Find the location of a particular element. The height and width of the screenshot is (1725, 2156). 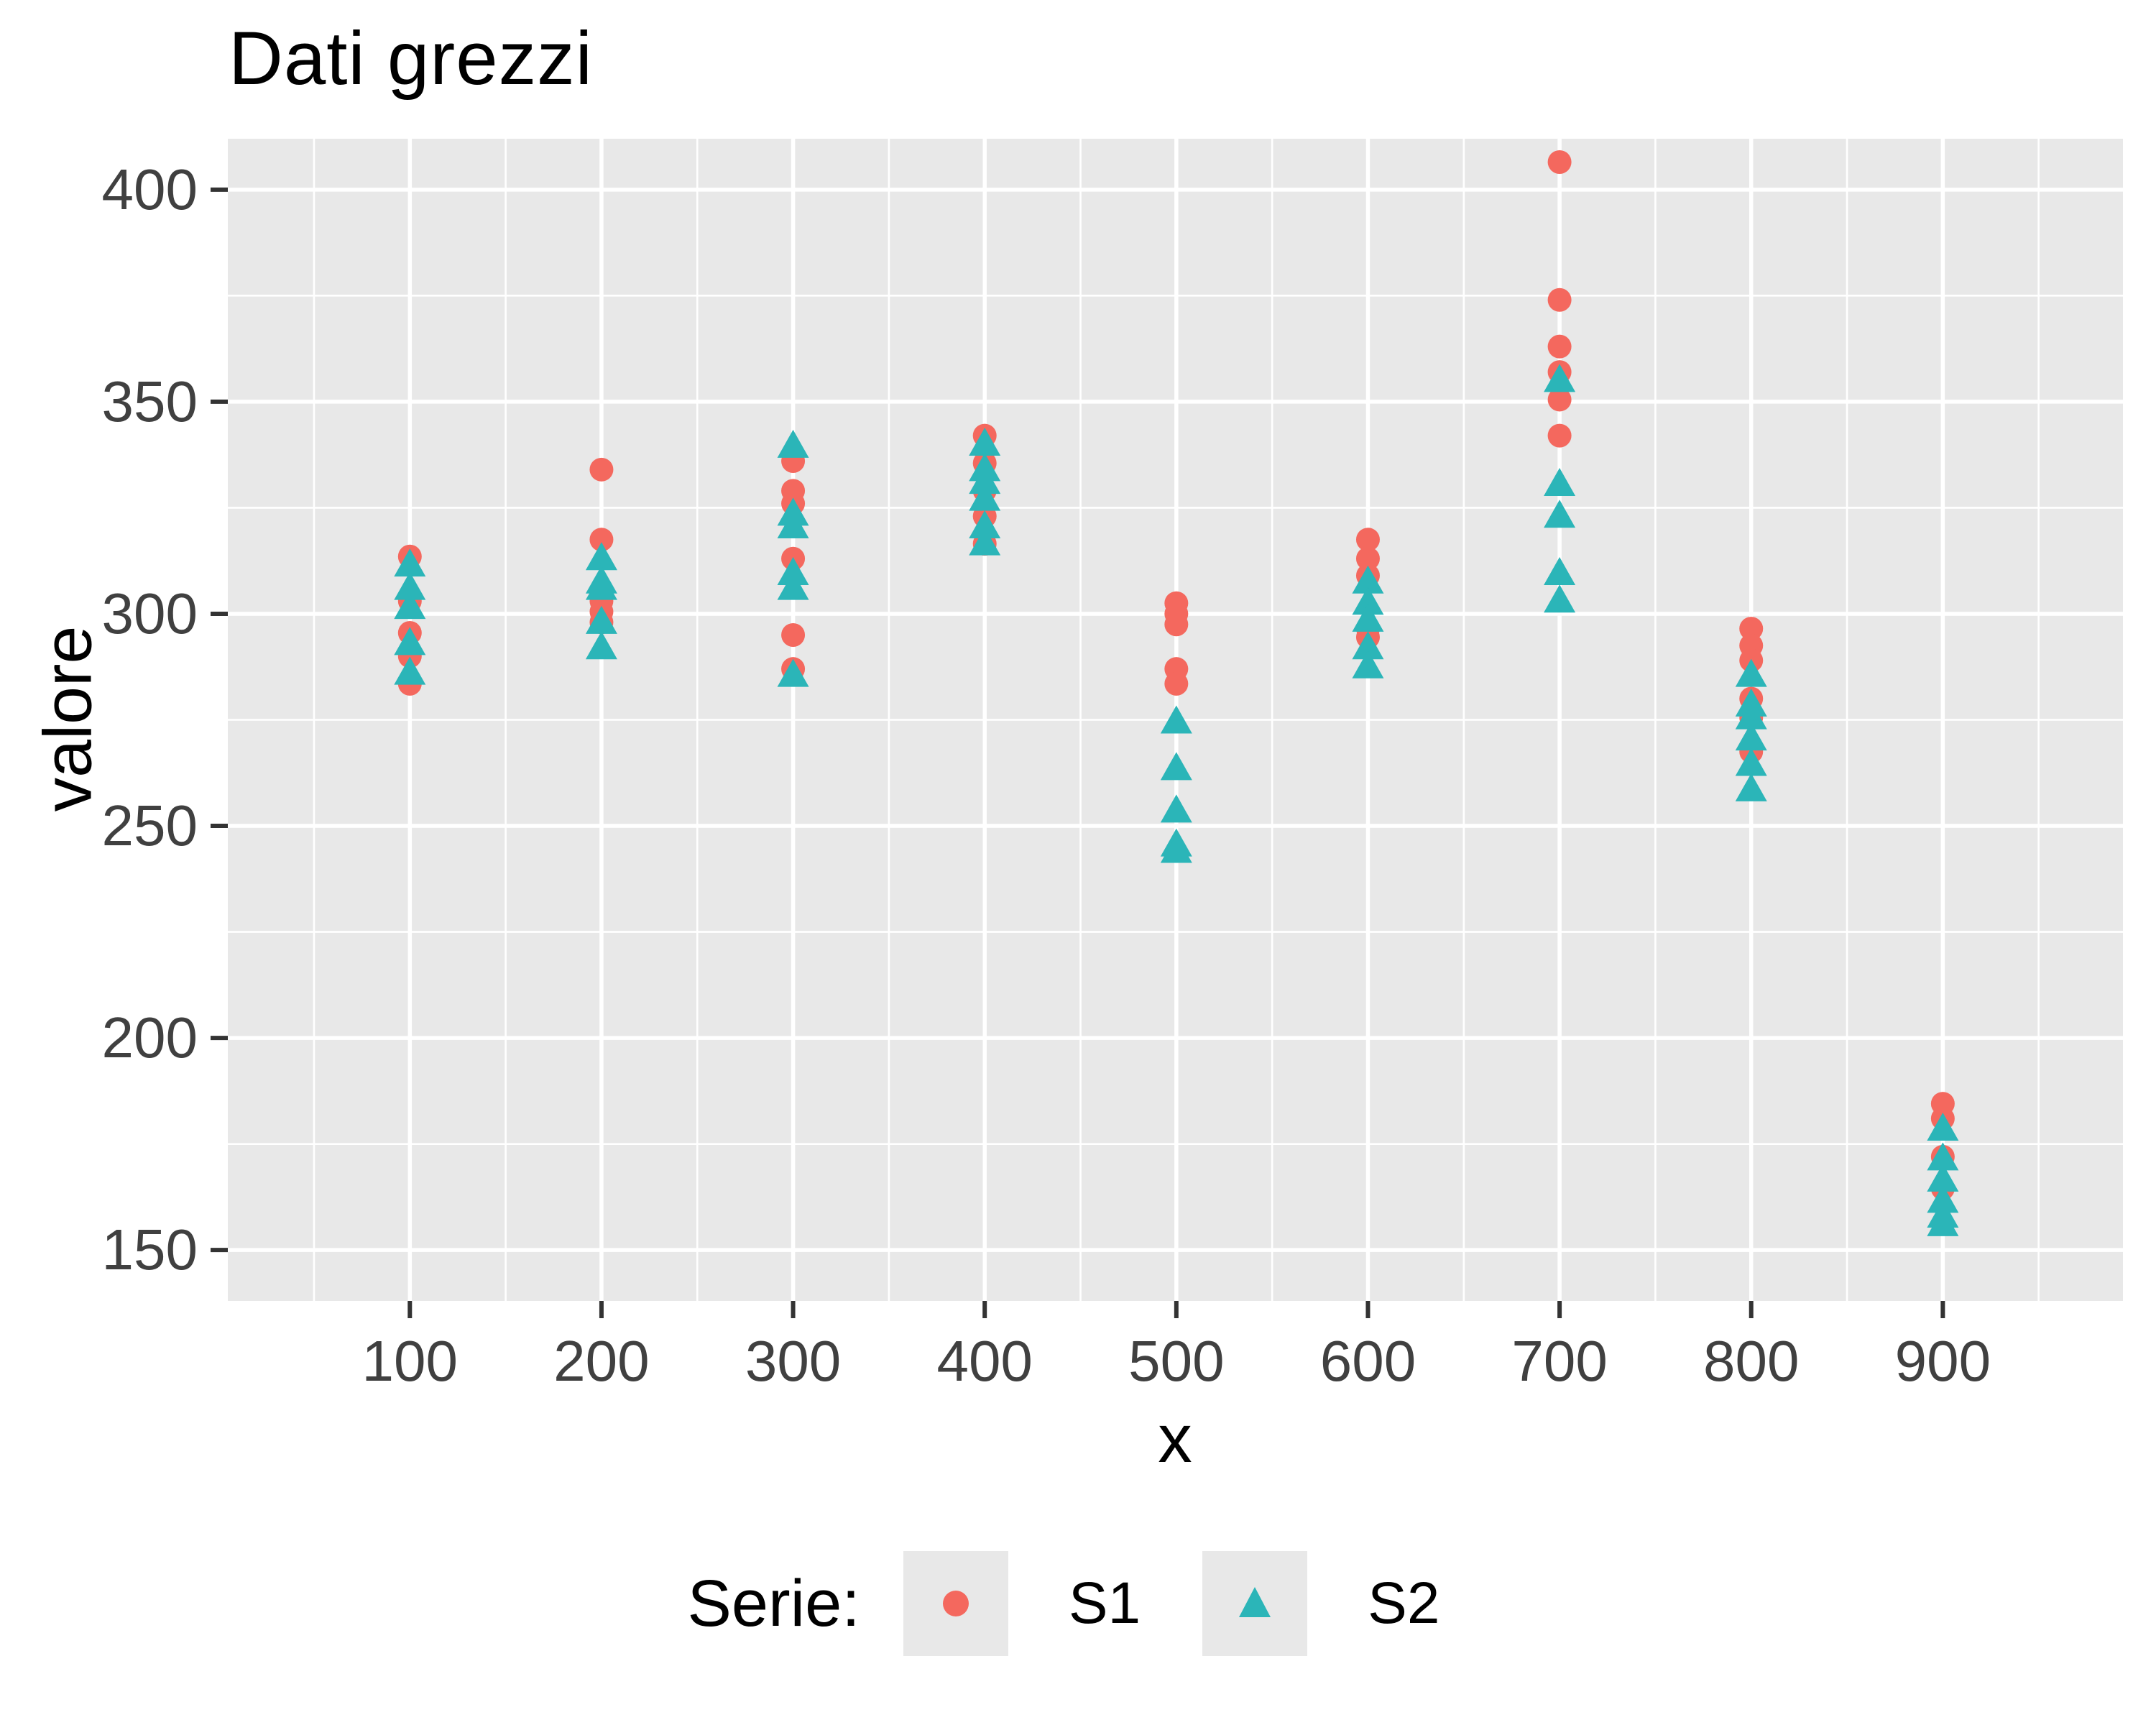

chart-title: Dati grezzi is located at coordinates (411, 59).